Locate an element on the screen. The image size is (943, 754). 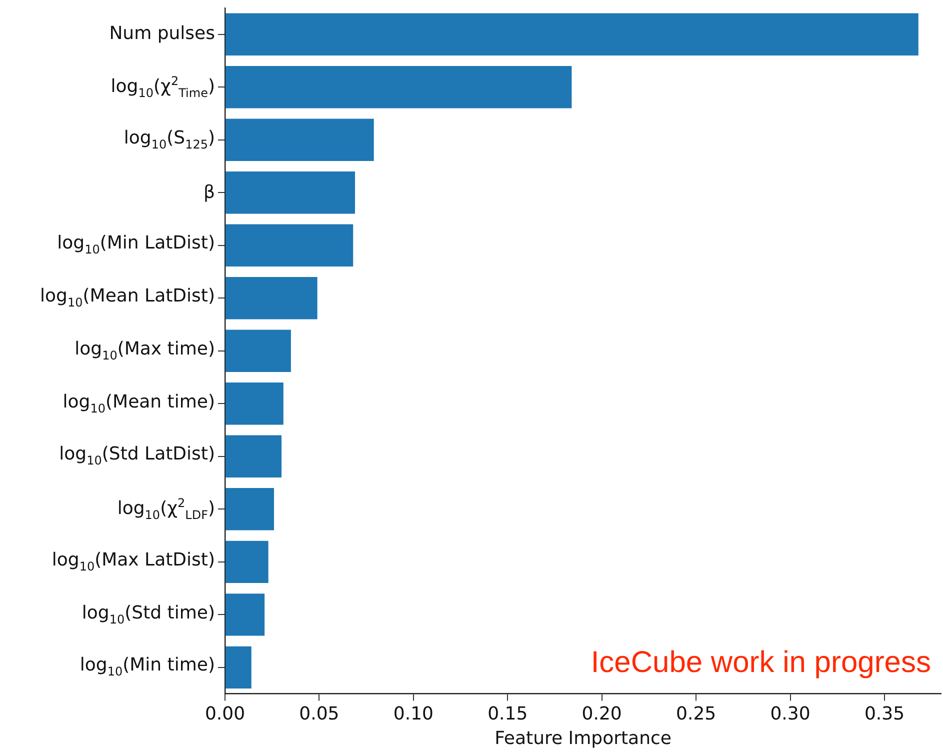
y-tick-label: Num pulses is located at coordinates (162, 33).